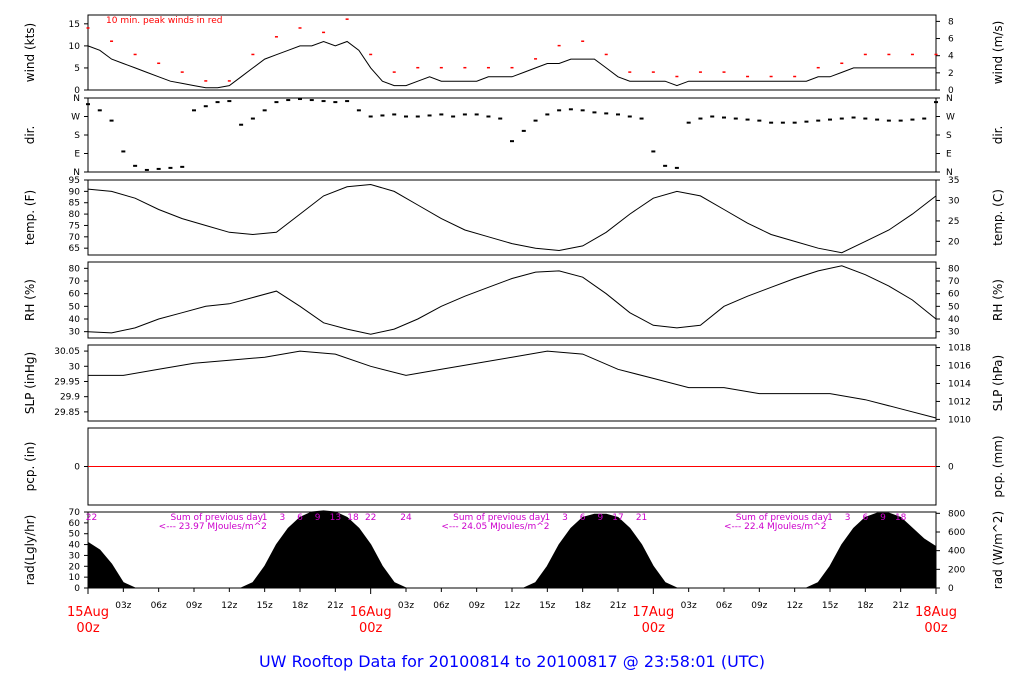 The width and height of the screenshot is (1024, 700). Describe the element at coordinates (949, 173) in the screenshot. I see `dir-right-tick-label: N` at that location.